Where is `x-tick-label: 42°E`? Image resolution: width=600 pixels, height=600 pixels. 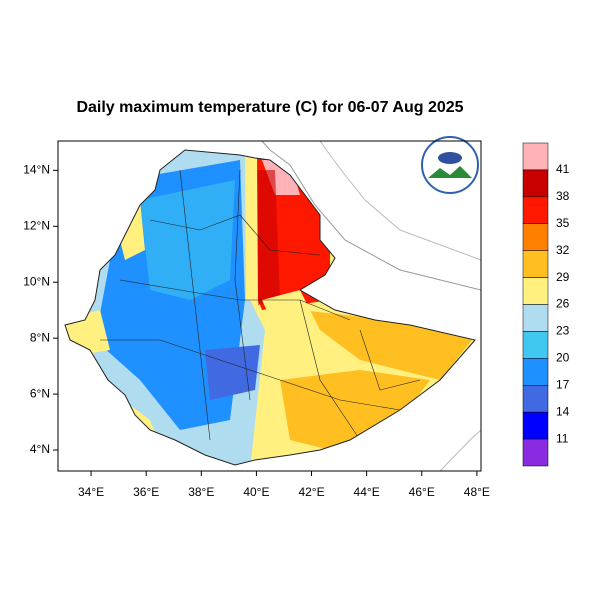
x-tick-label: 42°E is located at coordinates (311, 492).